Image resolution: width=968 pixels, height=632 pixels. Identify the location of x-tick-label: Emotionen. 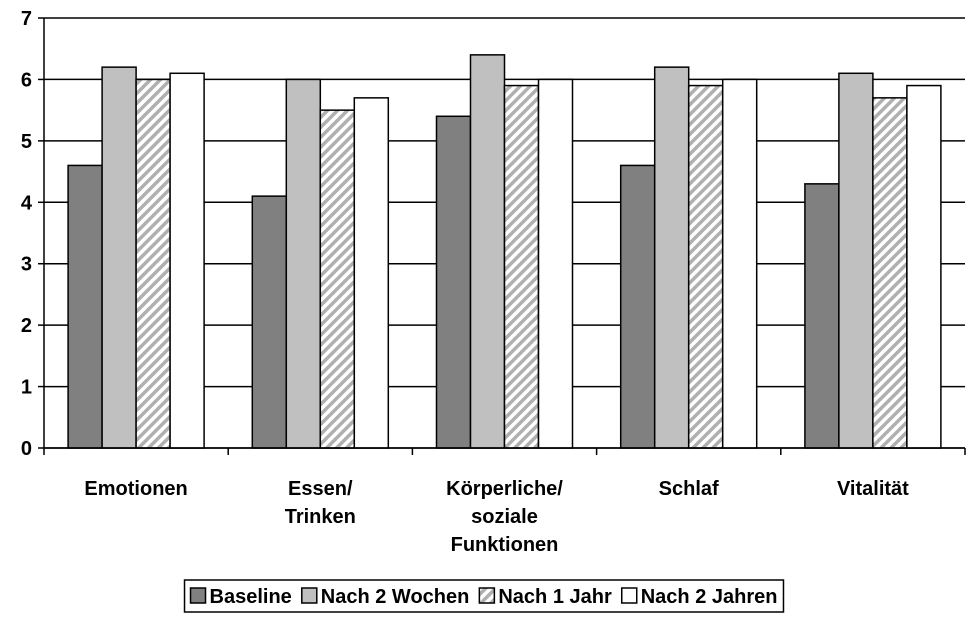
(135, 489).